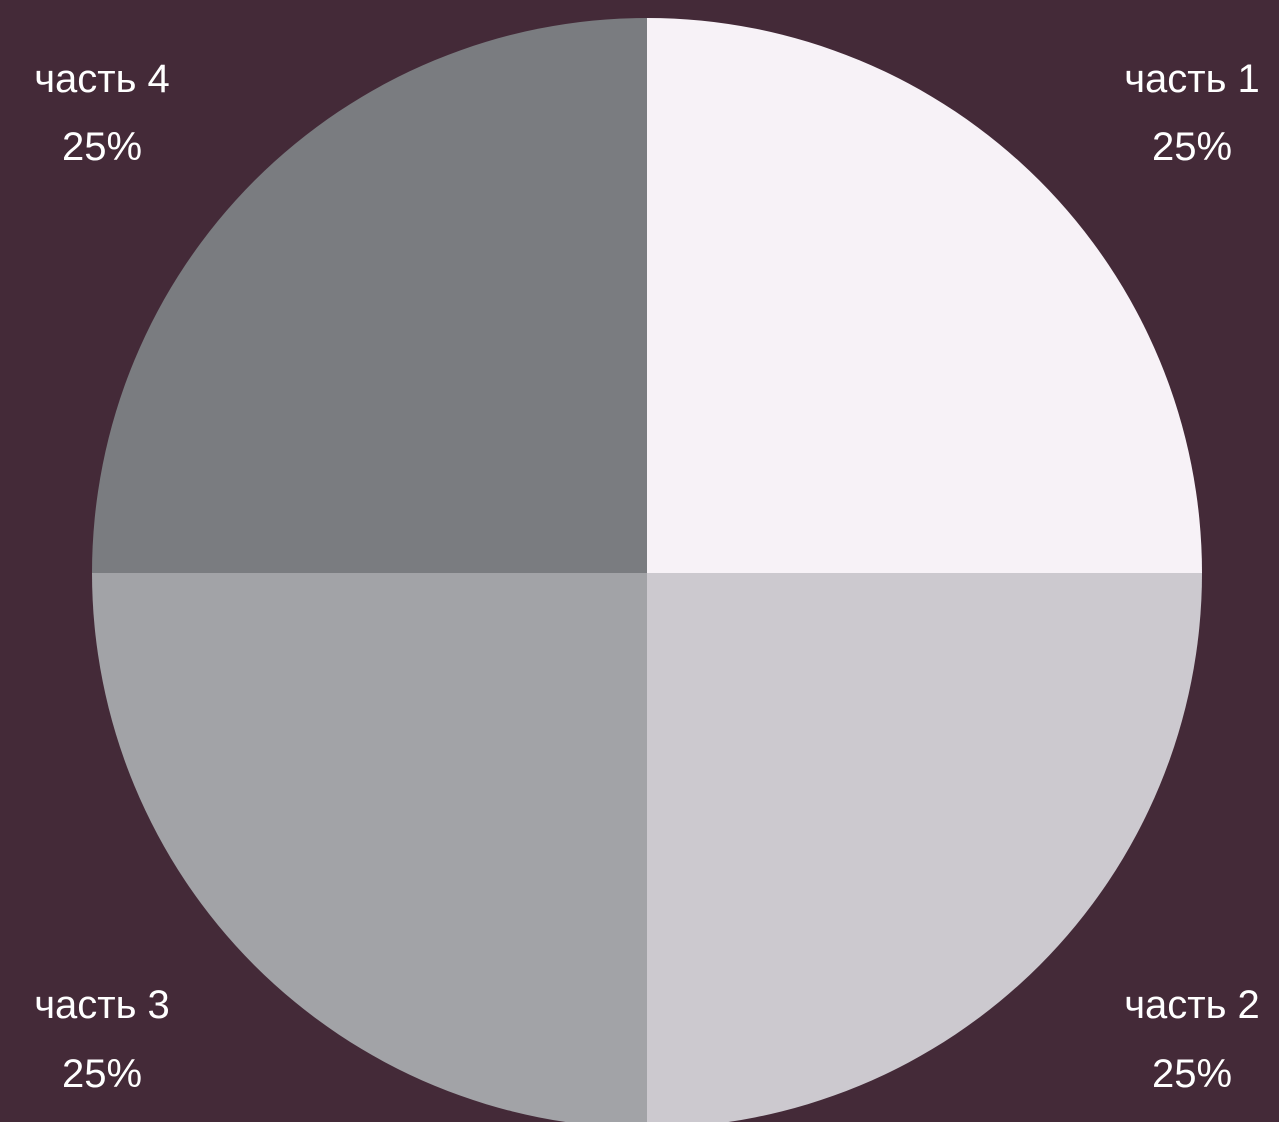  I want to click on slice-percent-3: 25%, so click(102, 1074).